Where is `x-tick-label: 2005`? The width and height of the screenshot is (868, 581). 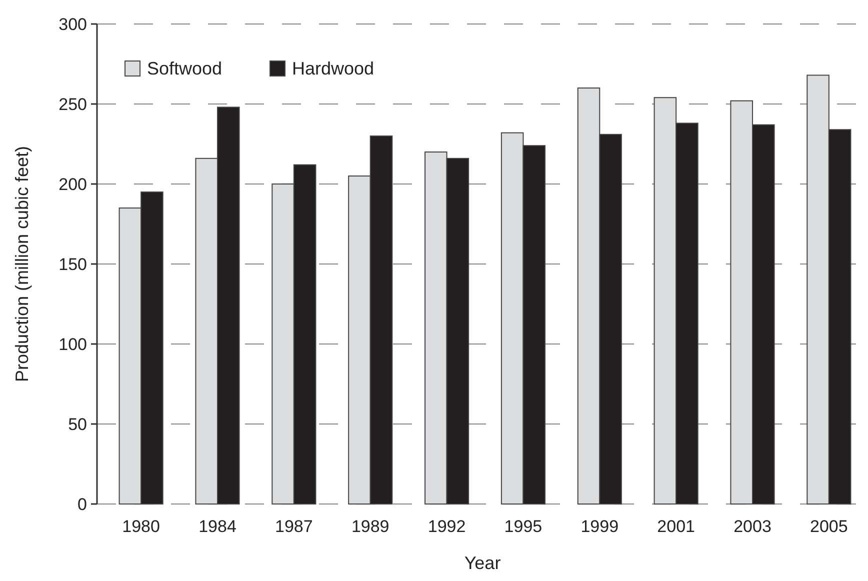
x-tick-label: 2005 is located at coordinates (829, 526).